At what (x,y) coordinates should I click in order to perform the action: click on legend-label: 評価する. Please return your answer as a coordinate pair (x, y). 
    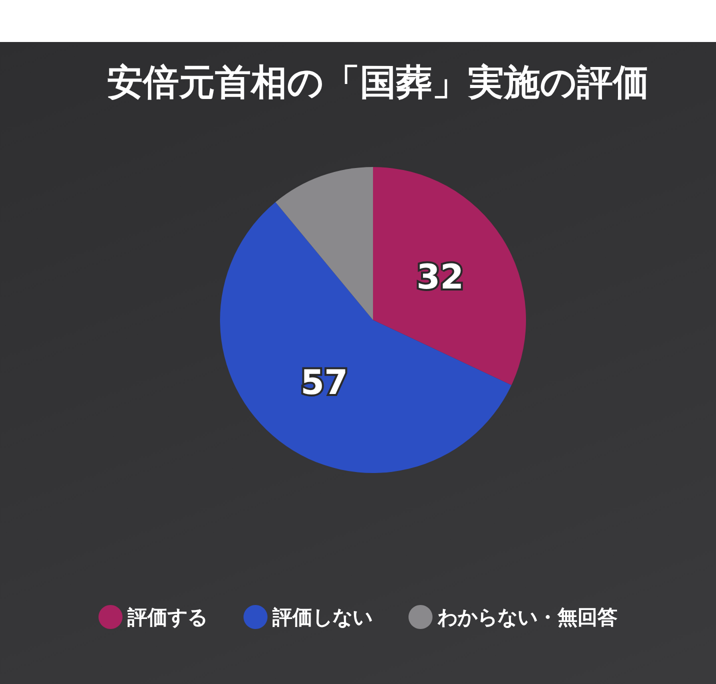
    Looking at the image, I should click on (167, 617).